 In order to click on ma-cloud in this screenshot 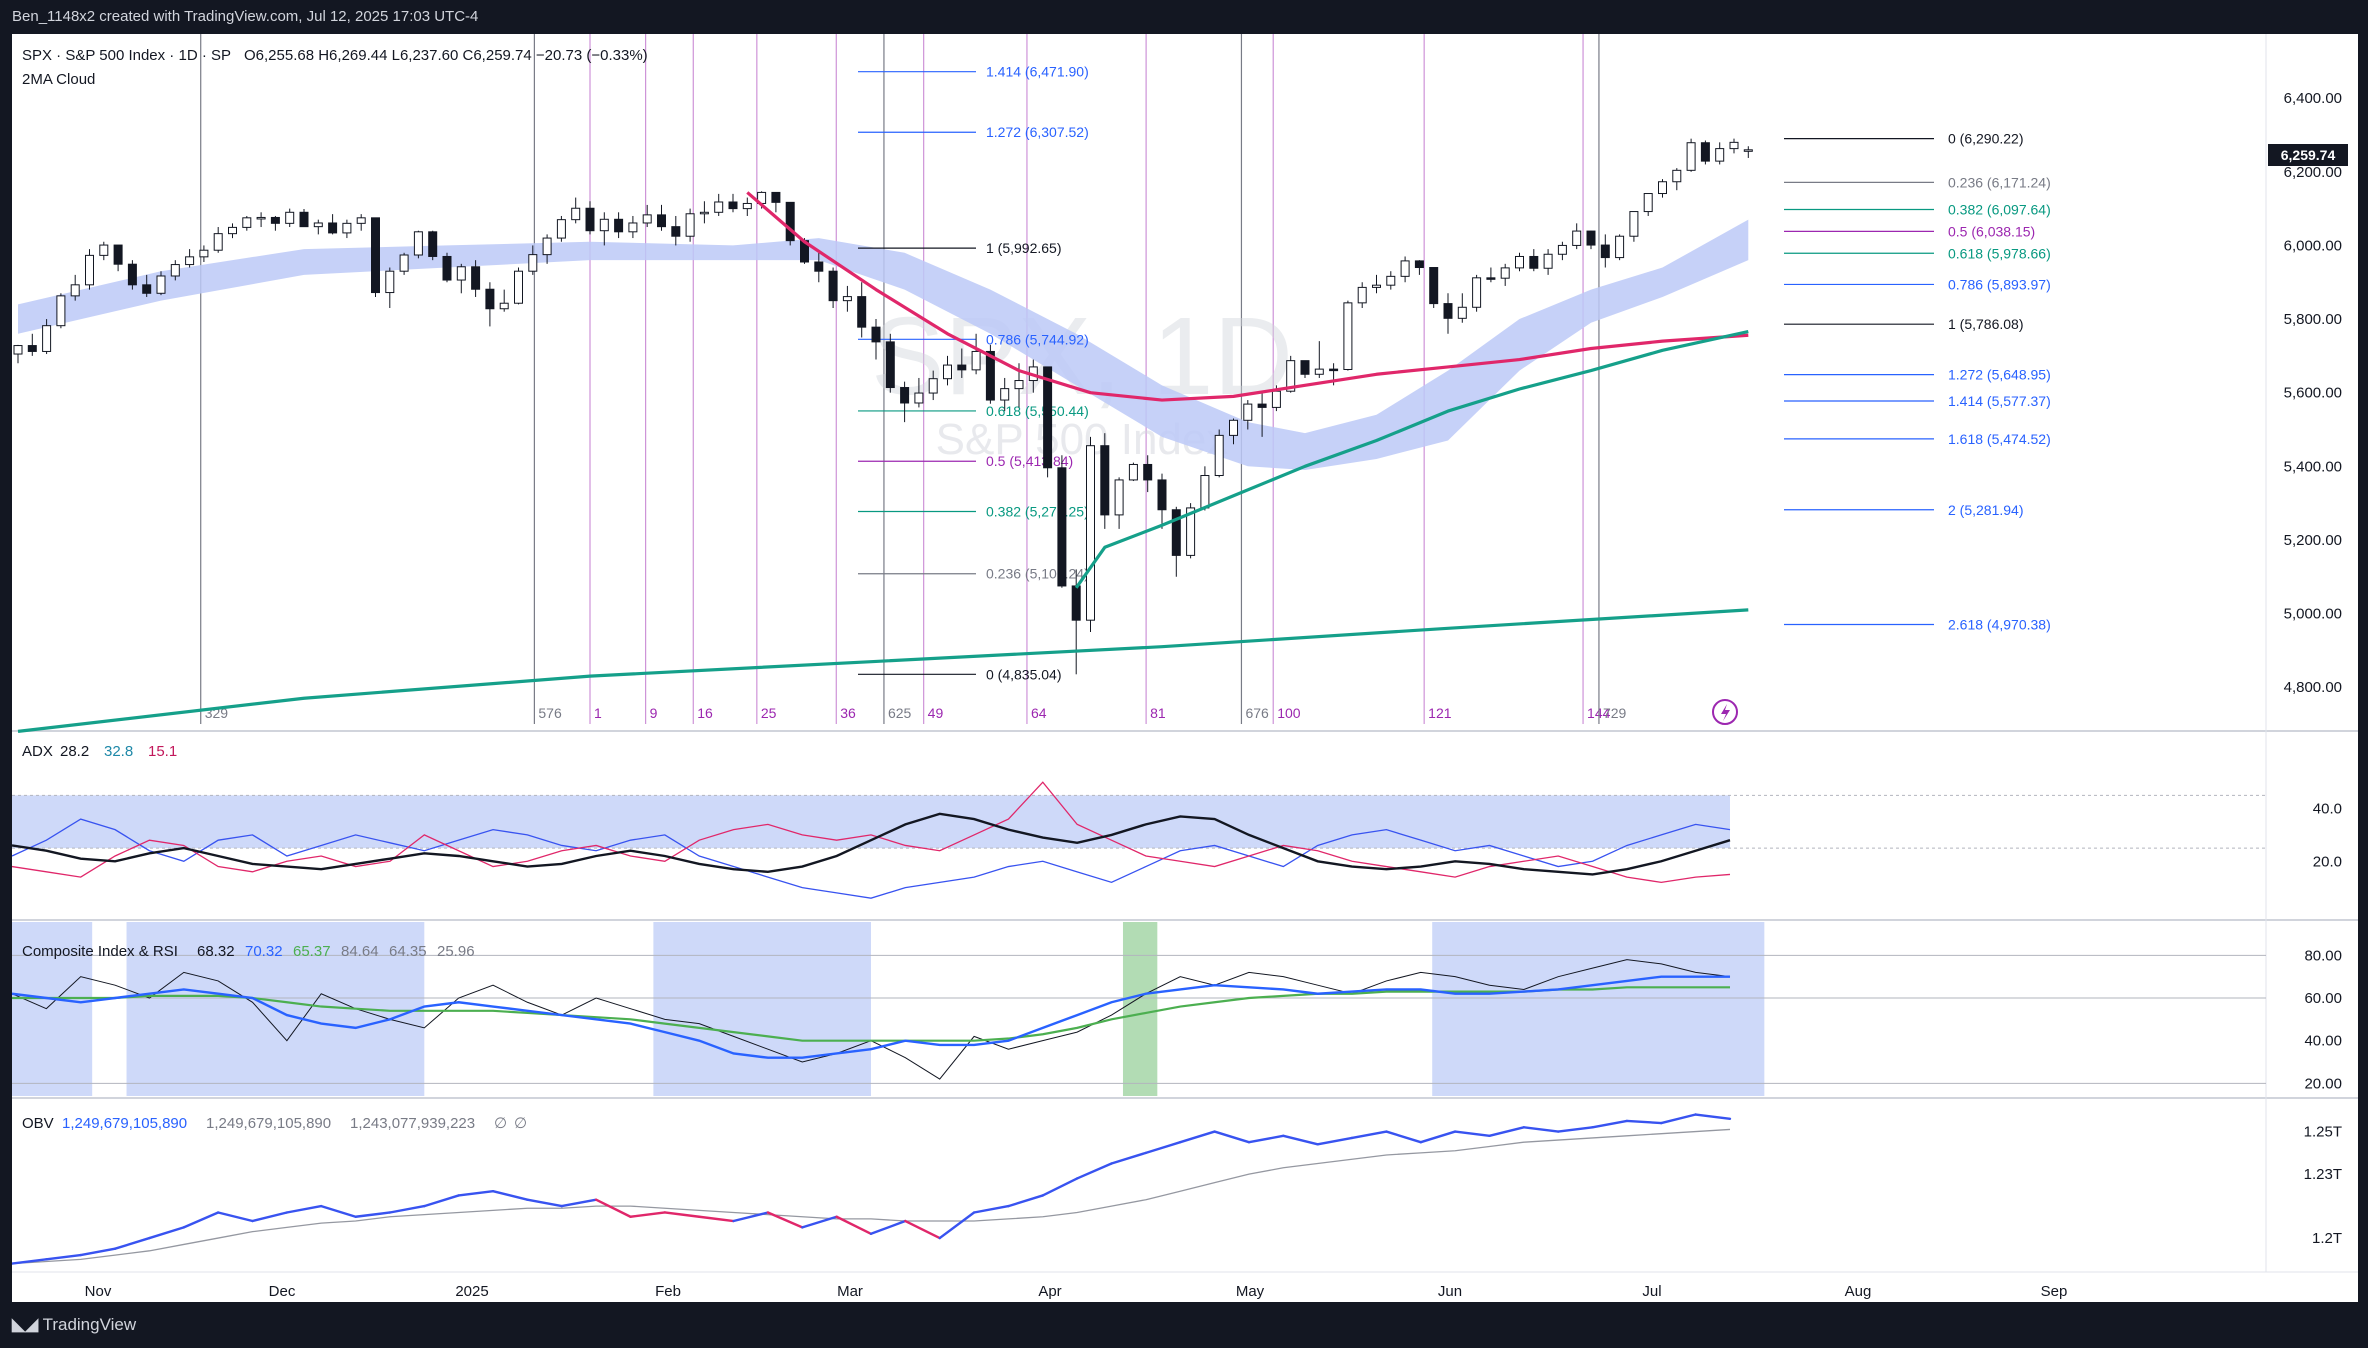, I will do `click(883, 344)`.